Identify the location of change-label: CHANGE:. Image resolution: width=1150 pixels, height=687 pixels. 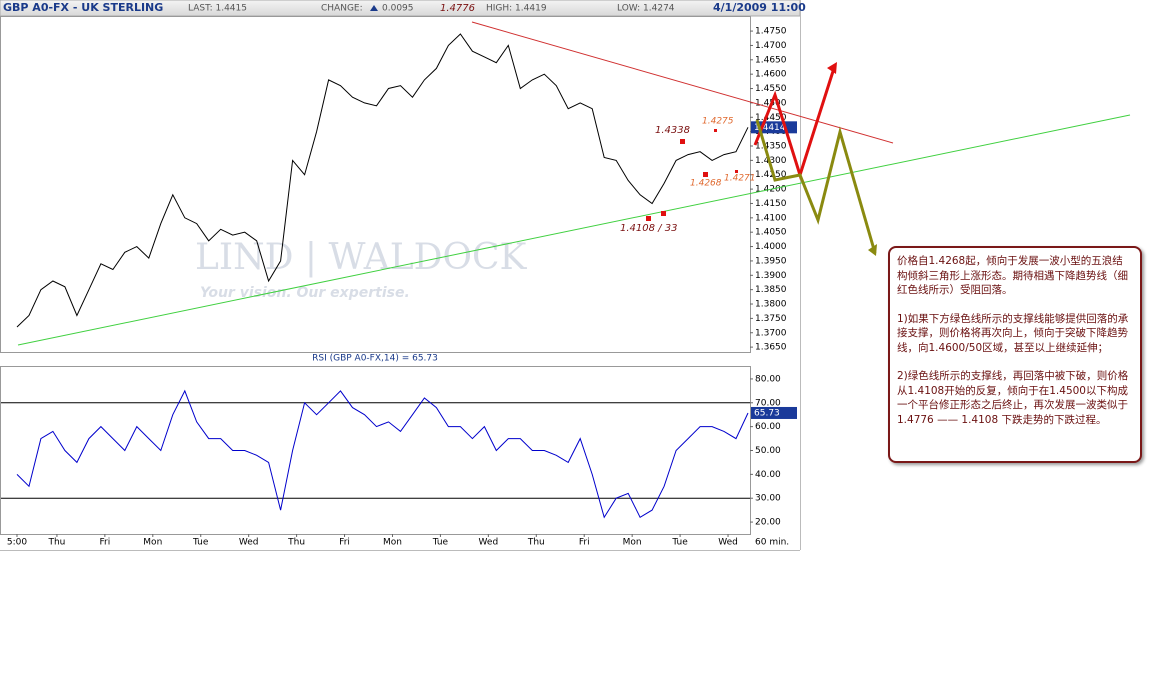
(342, 9).